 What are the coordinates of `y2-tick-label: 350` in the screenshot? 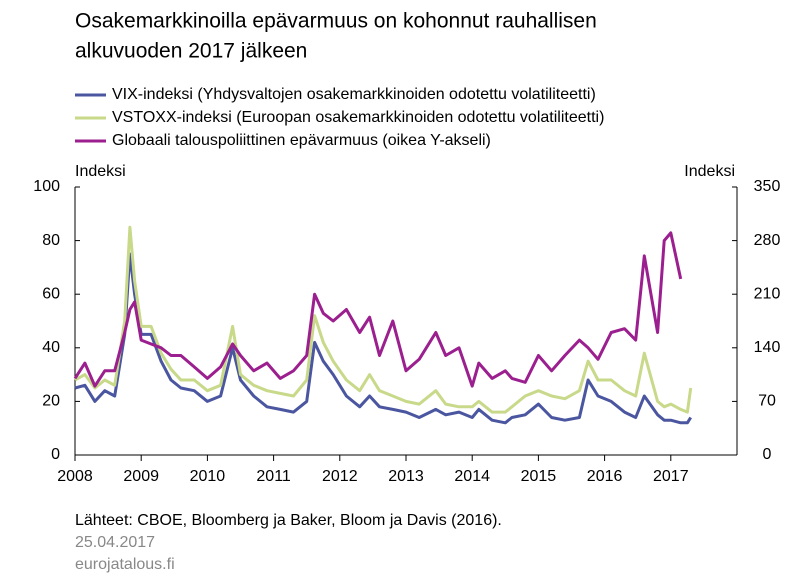 It's located at (767, 186).